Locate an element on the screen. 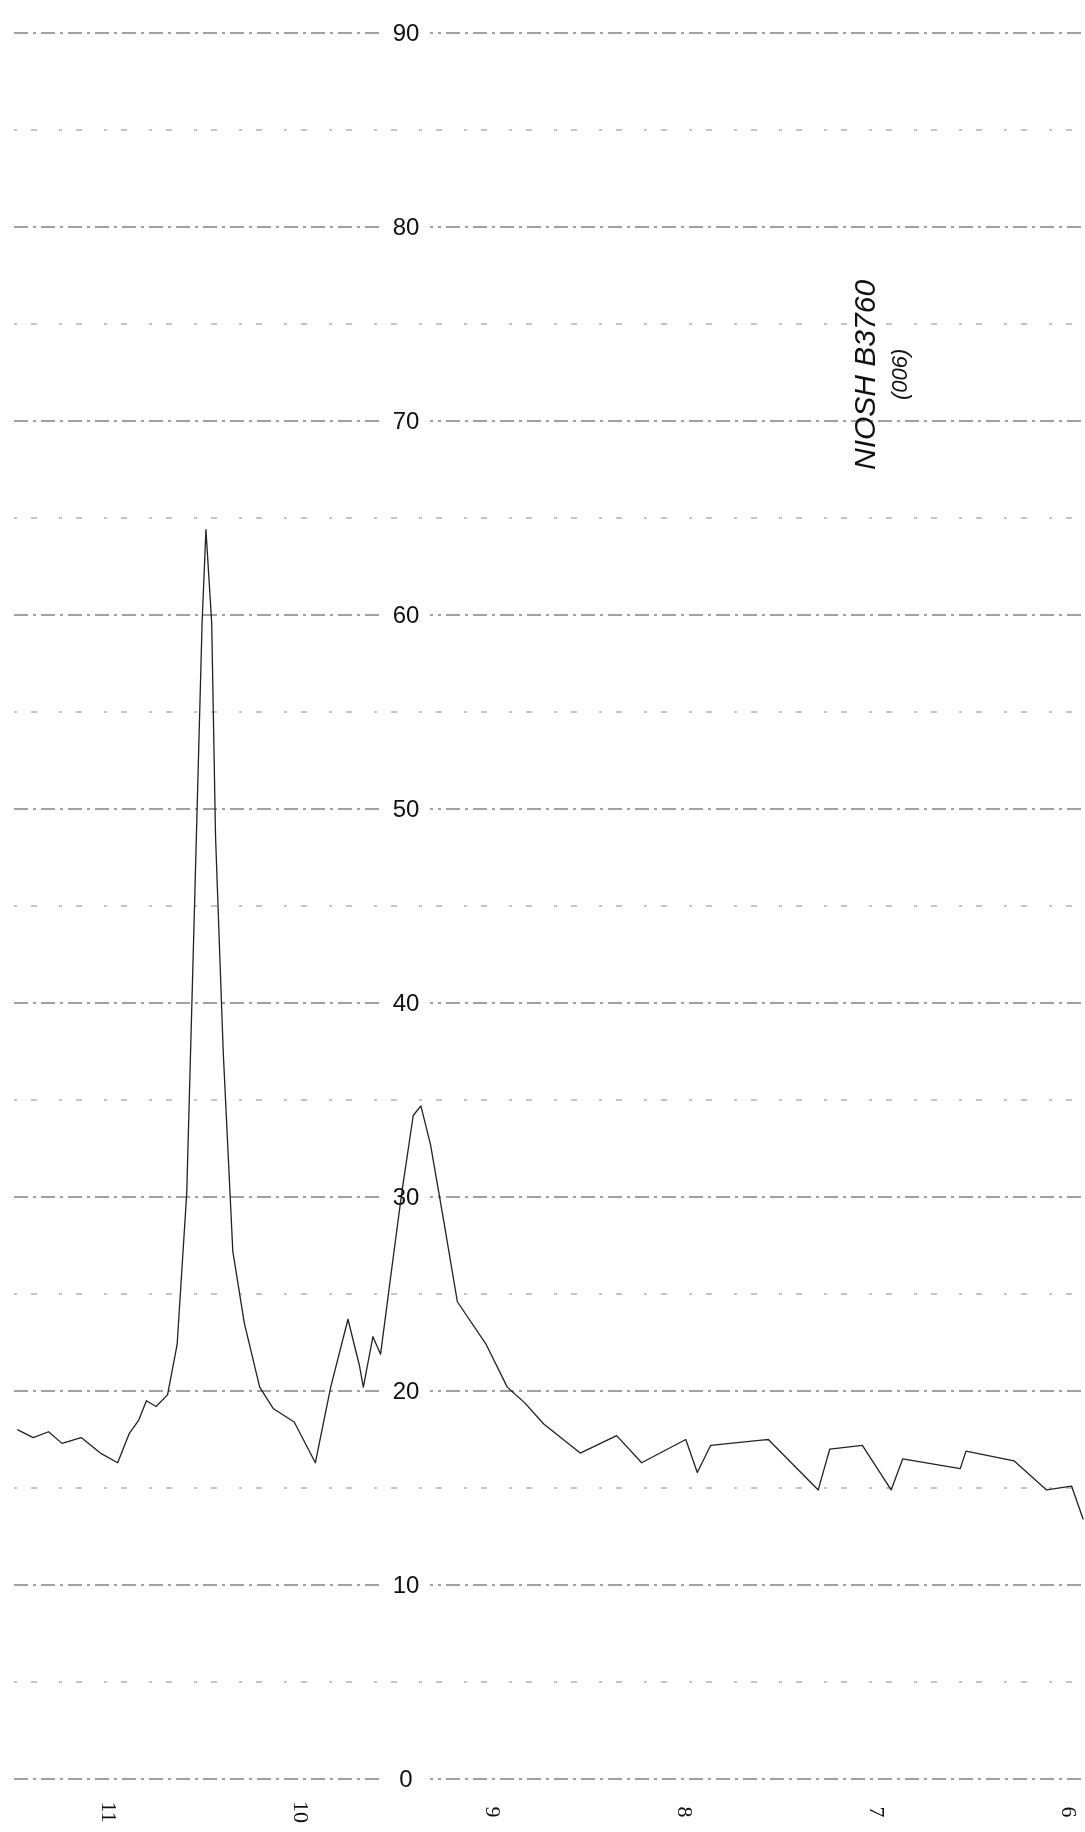  annotation: NIOSH B3760 is located at coordinates (864, 374).